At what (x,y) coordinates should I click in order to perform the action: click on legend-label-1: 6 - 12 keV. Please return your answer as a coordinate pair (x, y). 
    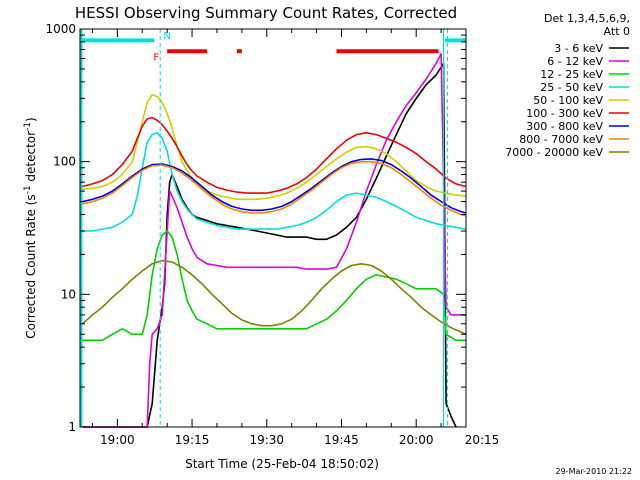
    Looking at the image, I should click on (575, 61).